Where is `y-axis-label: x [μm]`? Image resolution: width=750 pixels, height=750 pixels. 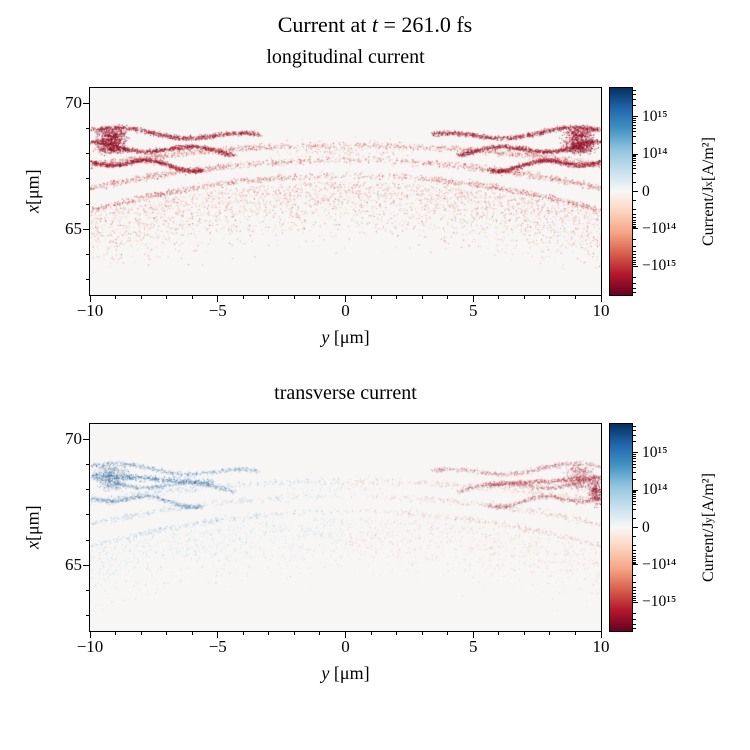 y-axis-label: x [μm] is located at coordinates (33, 191).